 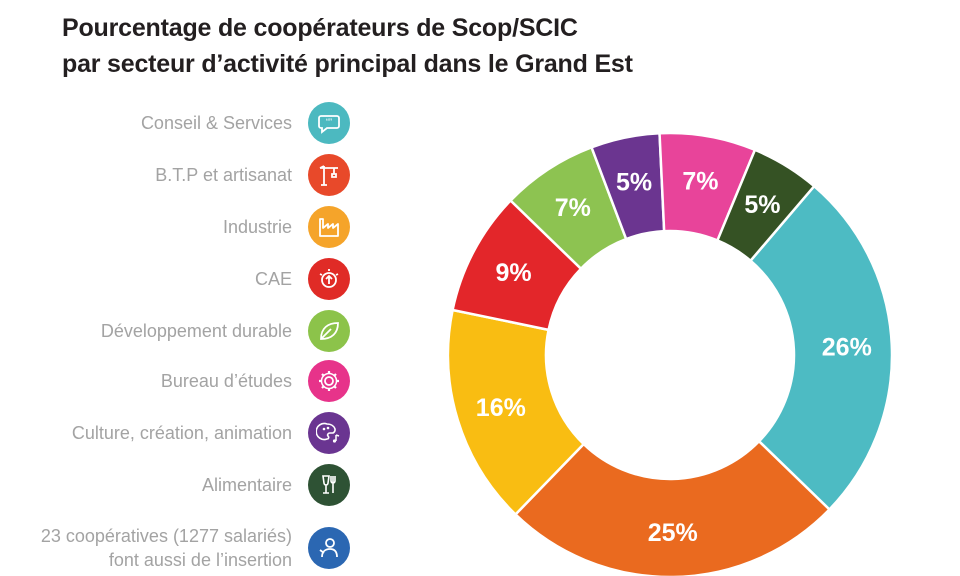 I want to click on glass-fork-icon, so click(x=329, y=485).